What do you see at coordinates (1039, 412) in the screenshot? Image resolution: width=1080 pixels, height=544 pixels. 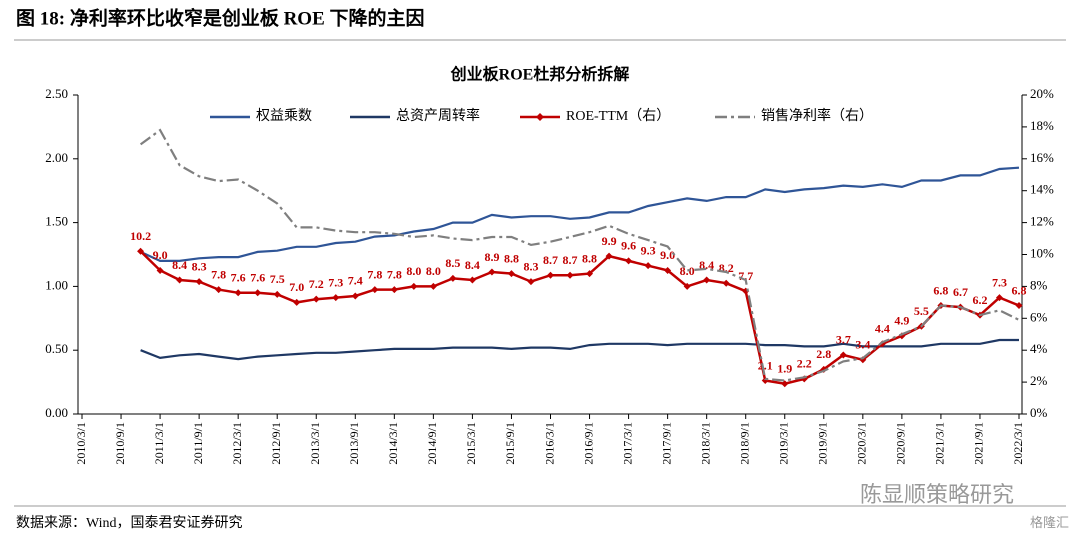 I see `y2-tick-label: 0%` at bounding box center [1039, 412].